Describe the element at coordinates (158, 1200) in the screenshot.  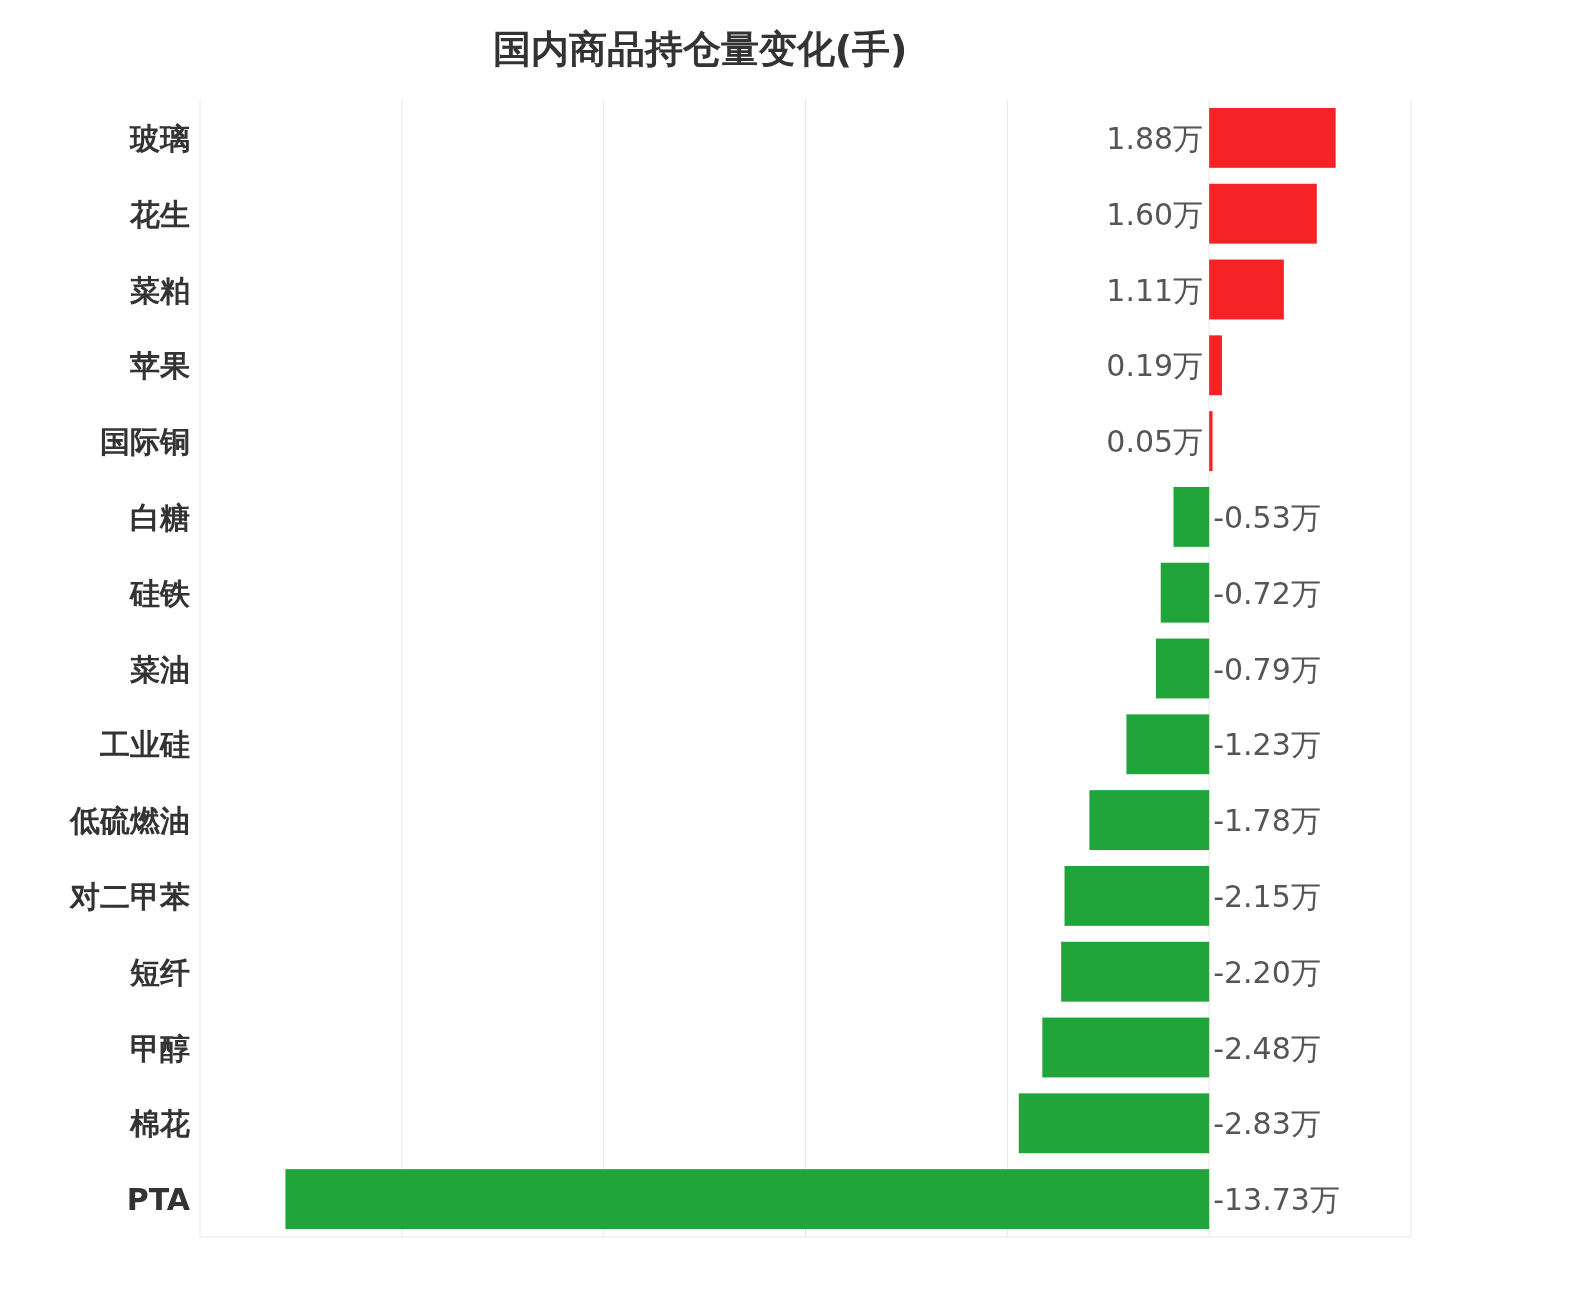
I see `y-tick-label: PTA` at that location.